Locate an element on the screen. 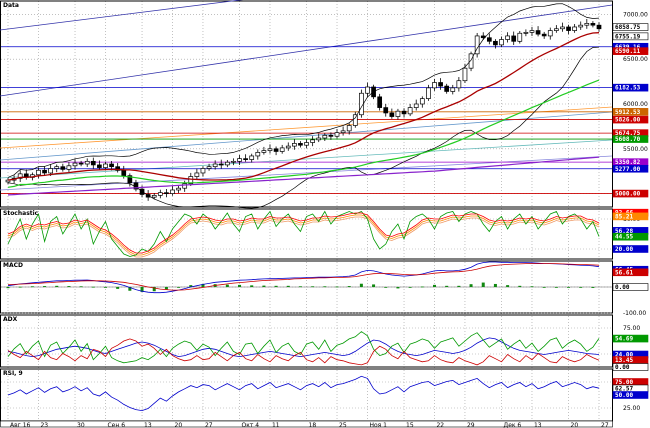 The width and height of the screenshot is (650, 428). value-tag: 85.21 is located at coordinates (630, 216).